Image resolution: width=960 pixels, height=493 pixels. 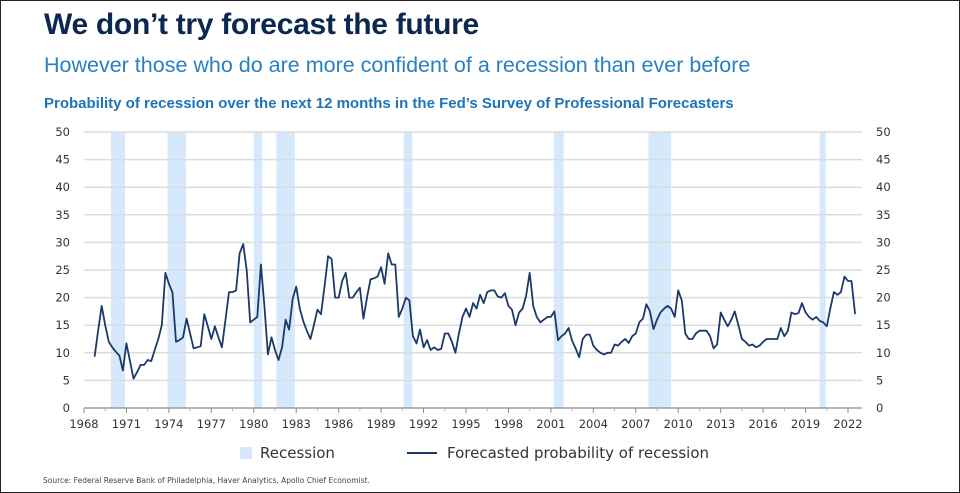 I want to click on x-tick-label: 2007, so click(x=635, y=424).